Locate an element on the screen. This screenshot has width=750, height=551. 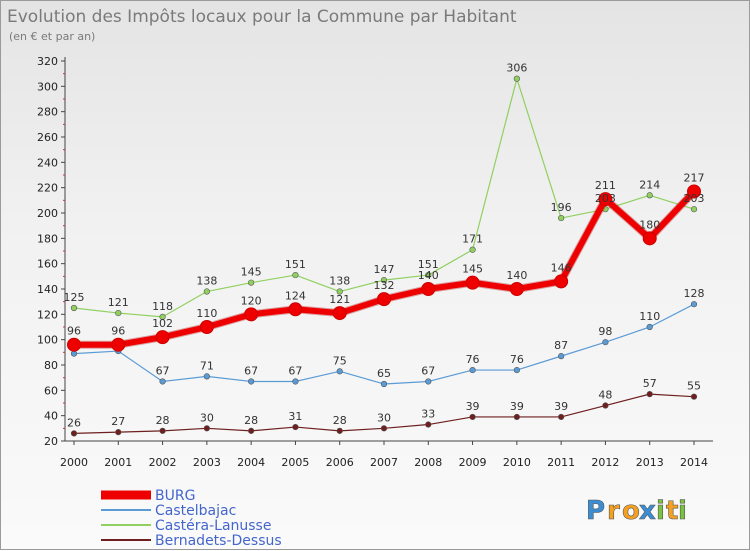
x-tick-label: 2012 is located at coordinates (605, 462).